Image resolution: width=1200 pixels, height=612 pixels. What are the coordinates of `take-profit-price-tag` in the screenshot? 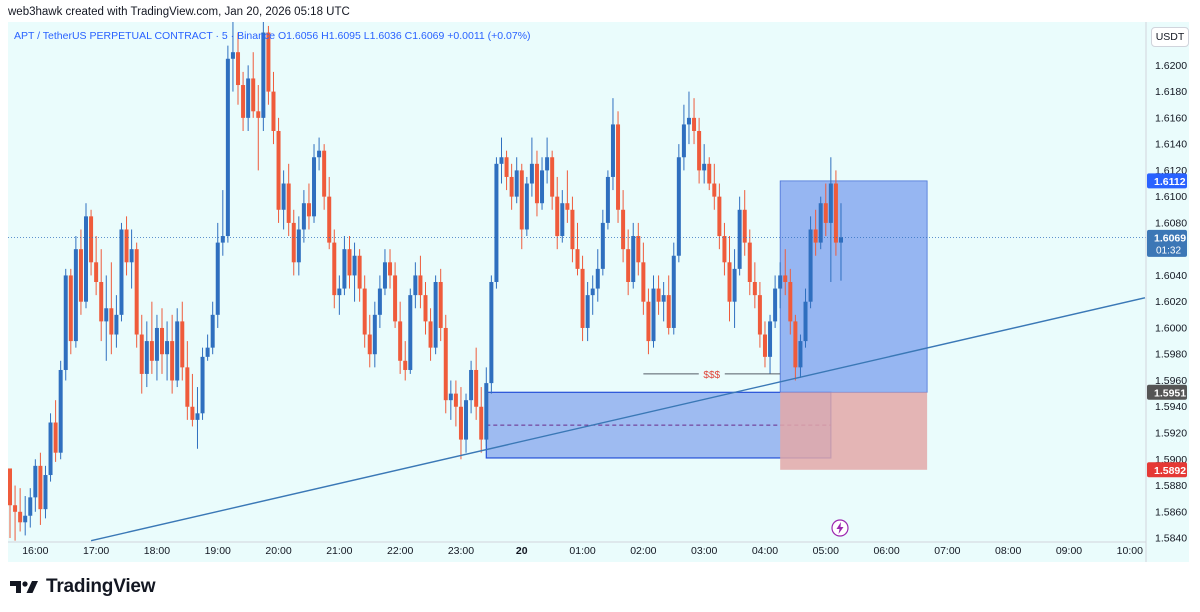 It's located at (1167, 181).